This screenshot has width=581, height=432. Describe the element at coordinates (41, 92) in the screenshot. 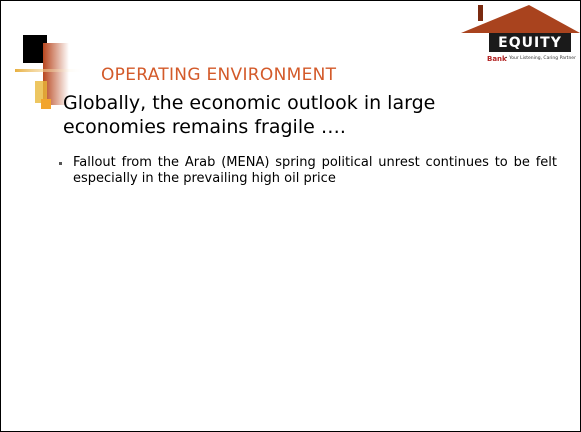

I see `deco-gold` at that location.